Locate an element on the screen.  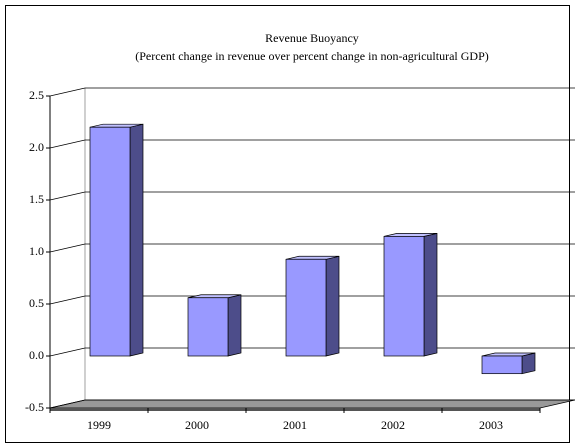
y-tick-label: 2.0 is located at coordinates (36, 147).